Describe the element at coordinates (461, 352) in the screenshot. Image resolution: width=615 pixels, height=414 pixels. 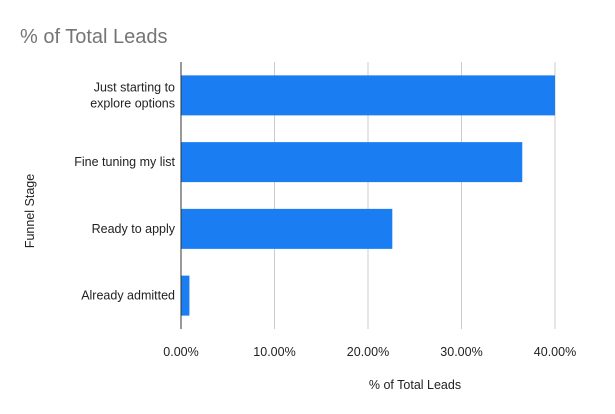
I see `x-tick-label: 30.00%` at that location.